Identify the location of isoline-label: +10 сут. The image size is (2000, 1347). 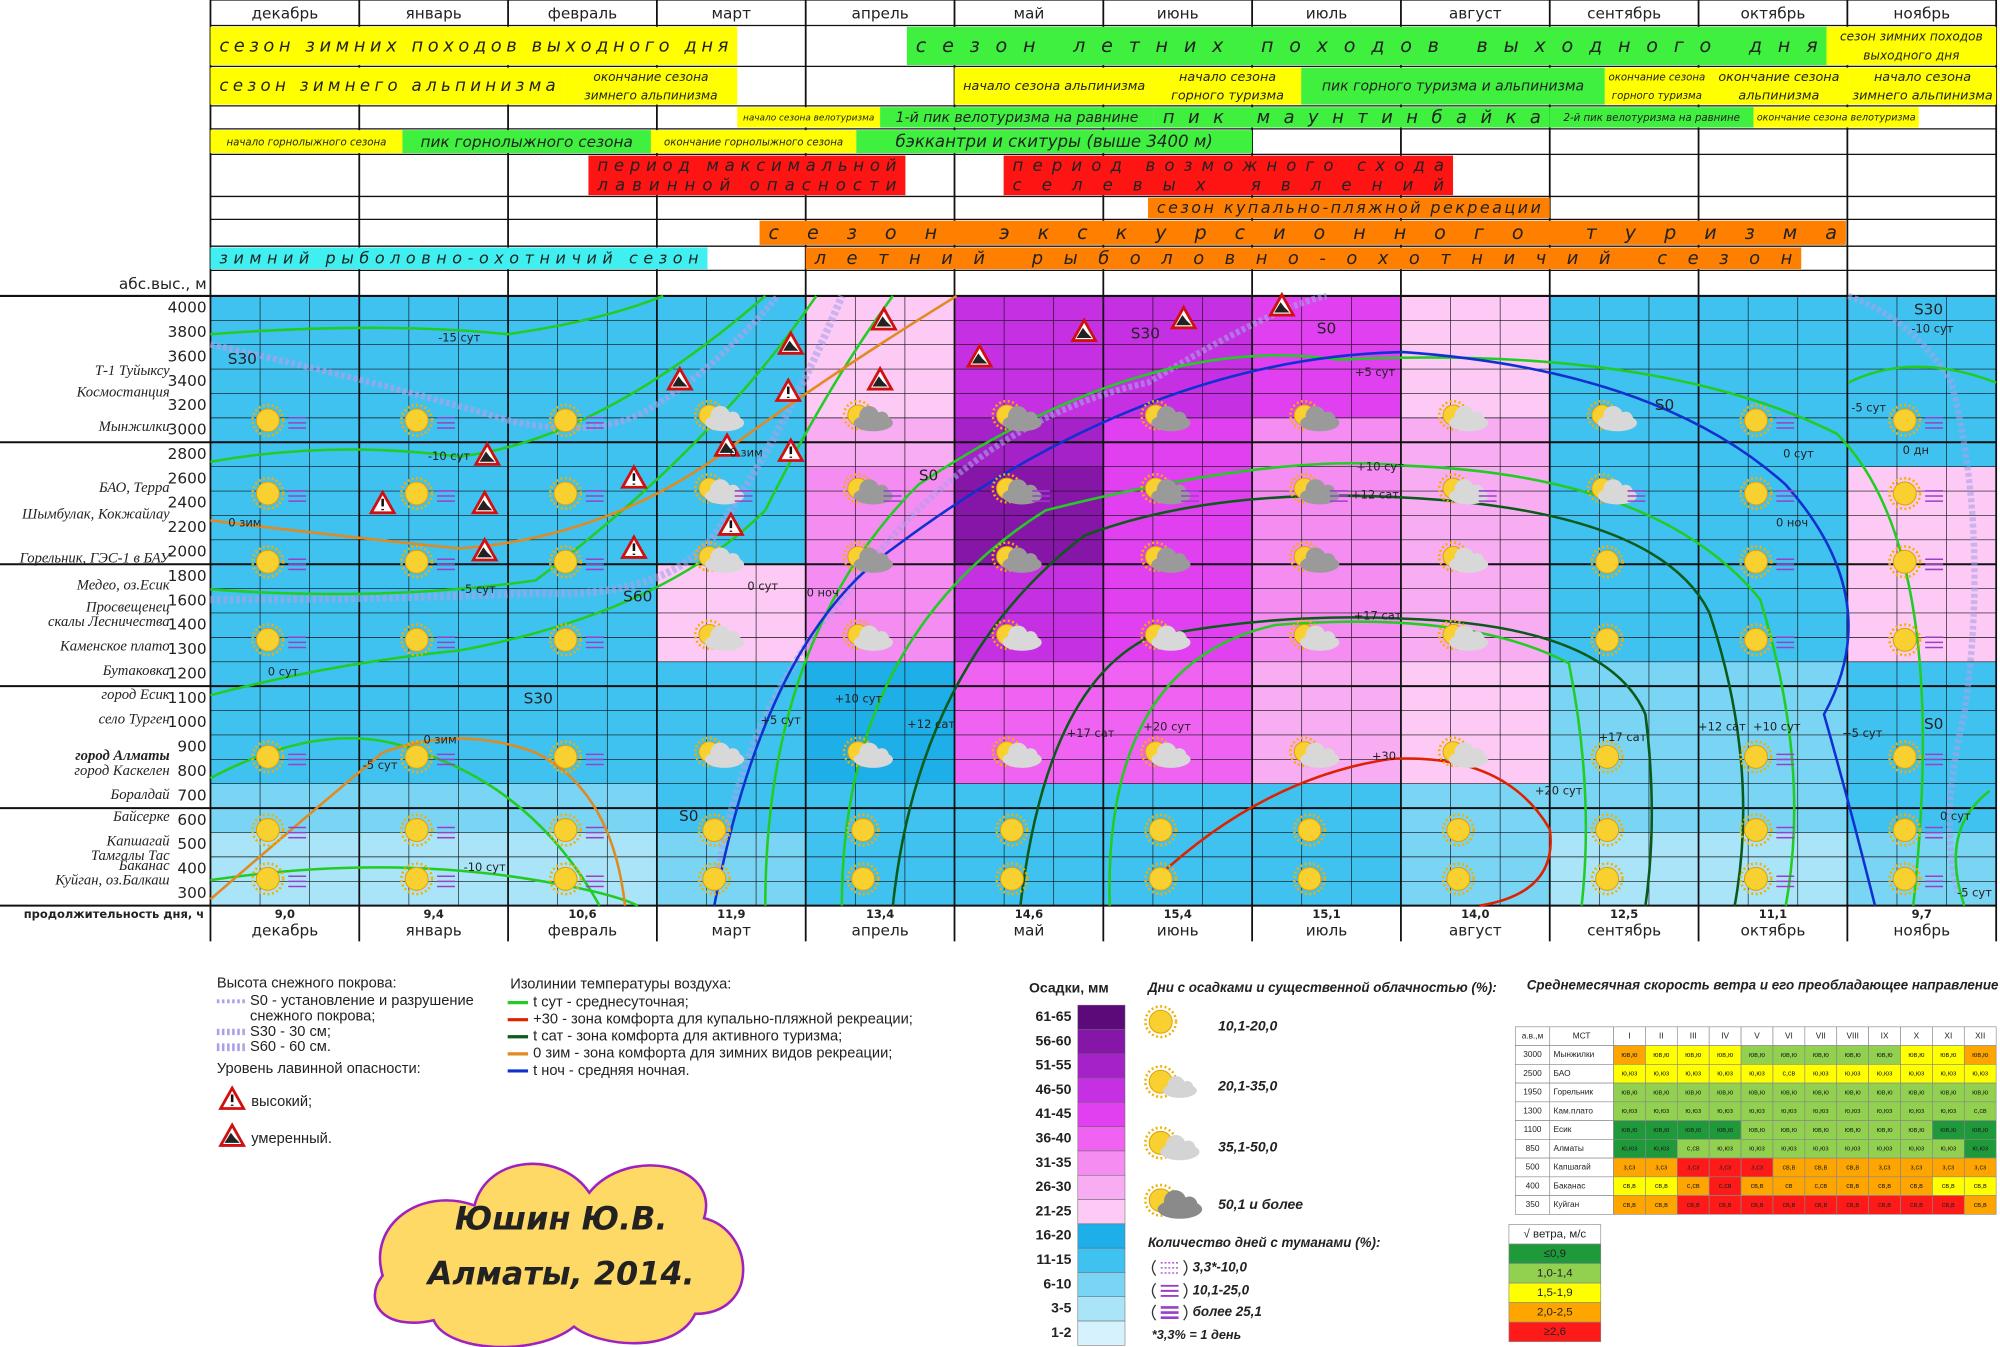
(1380, 466).